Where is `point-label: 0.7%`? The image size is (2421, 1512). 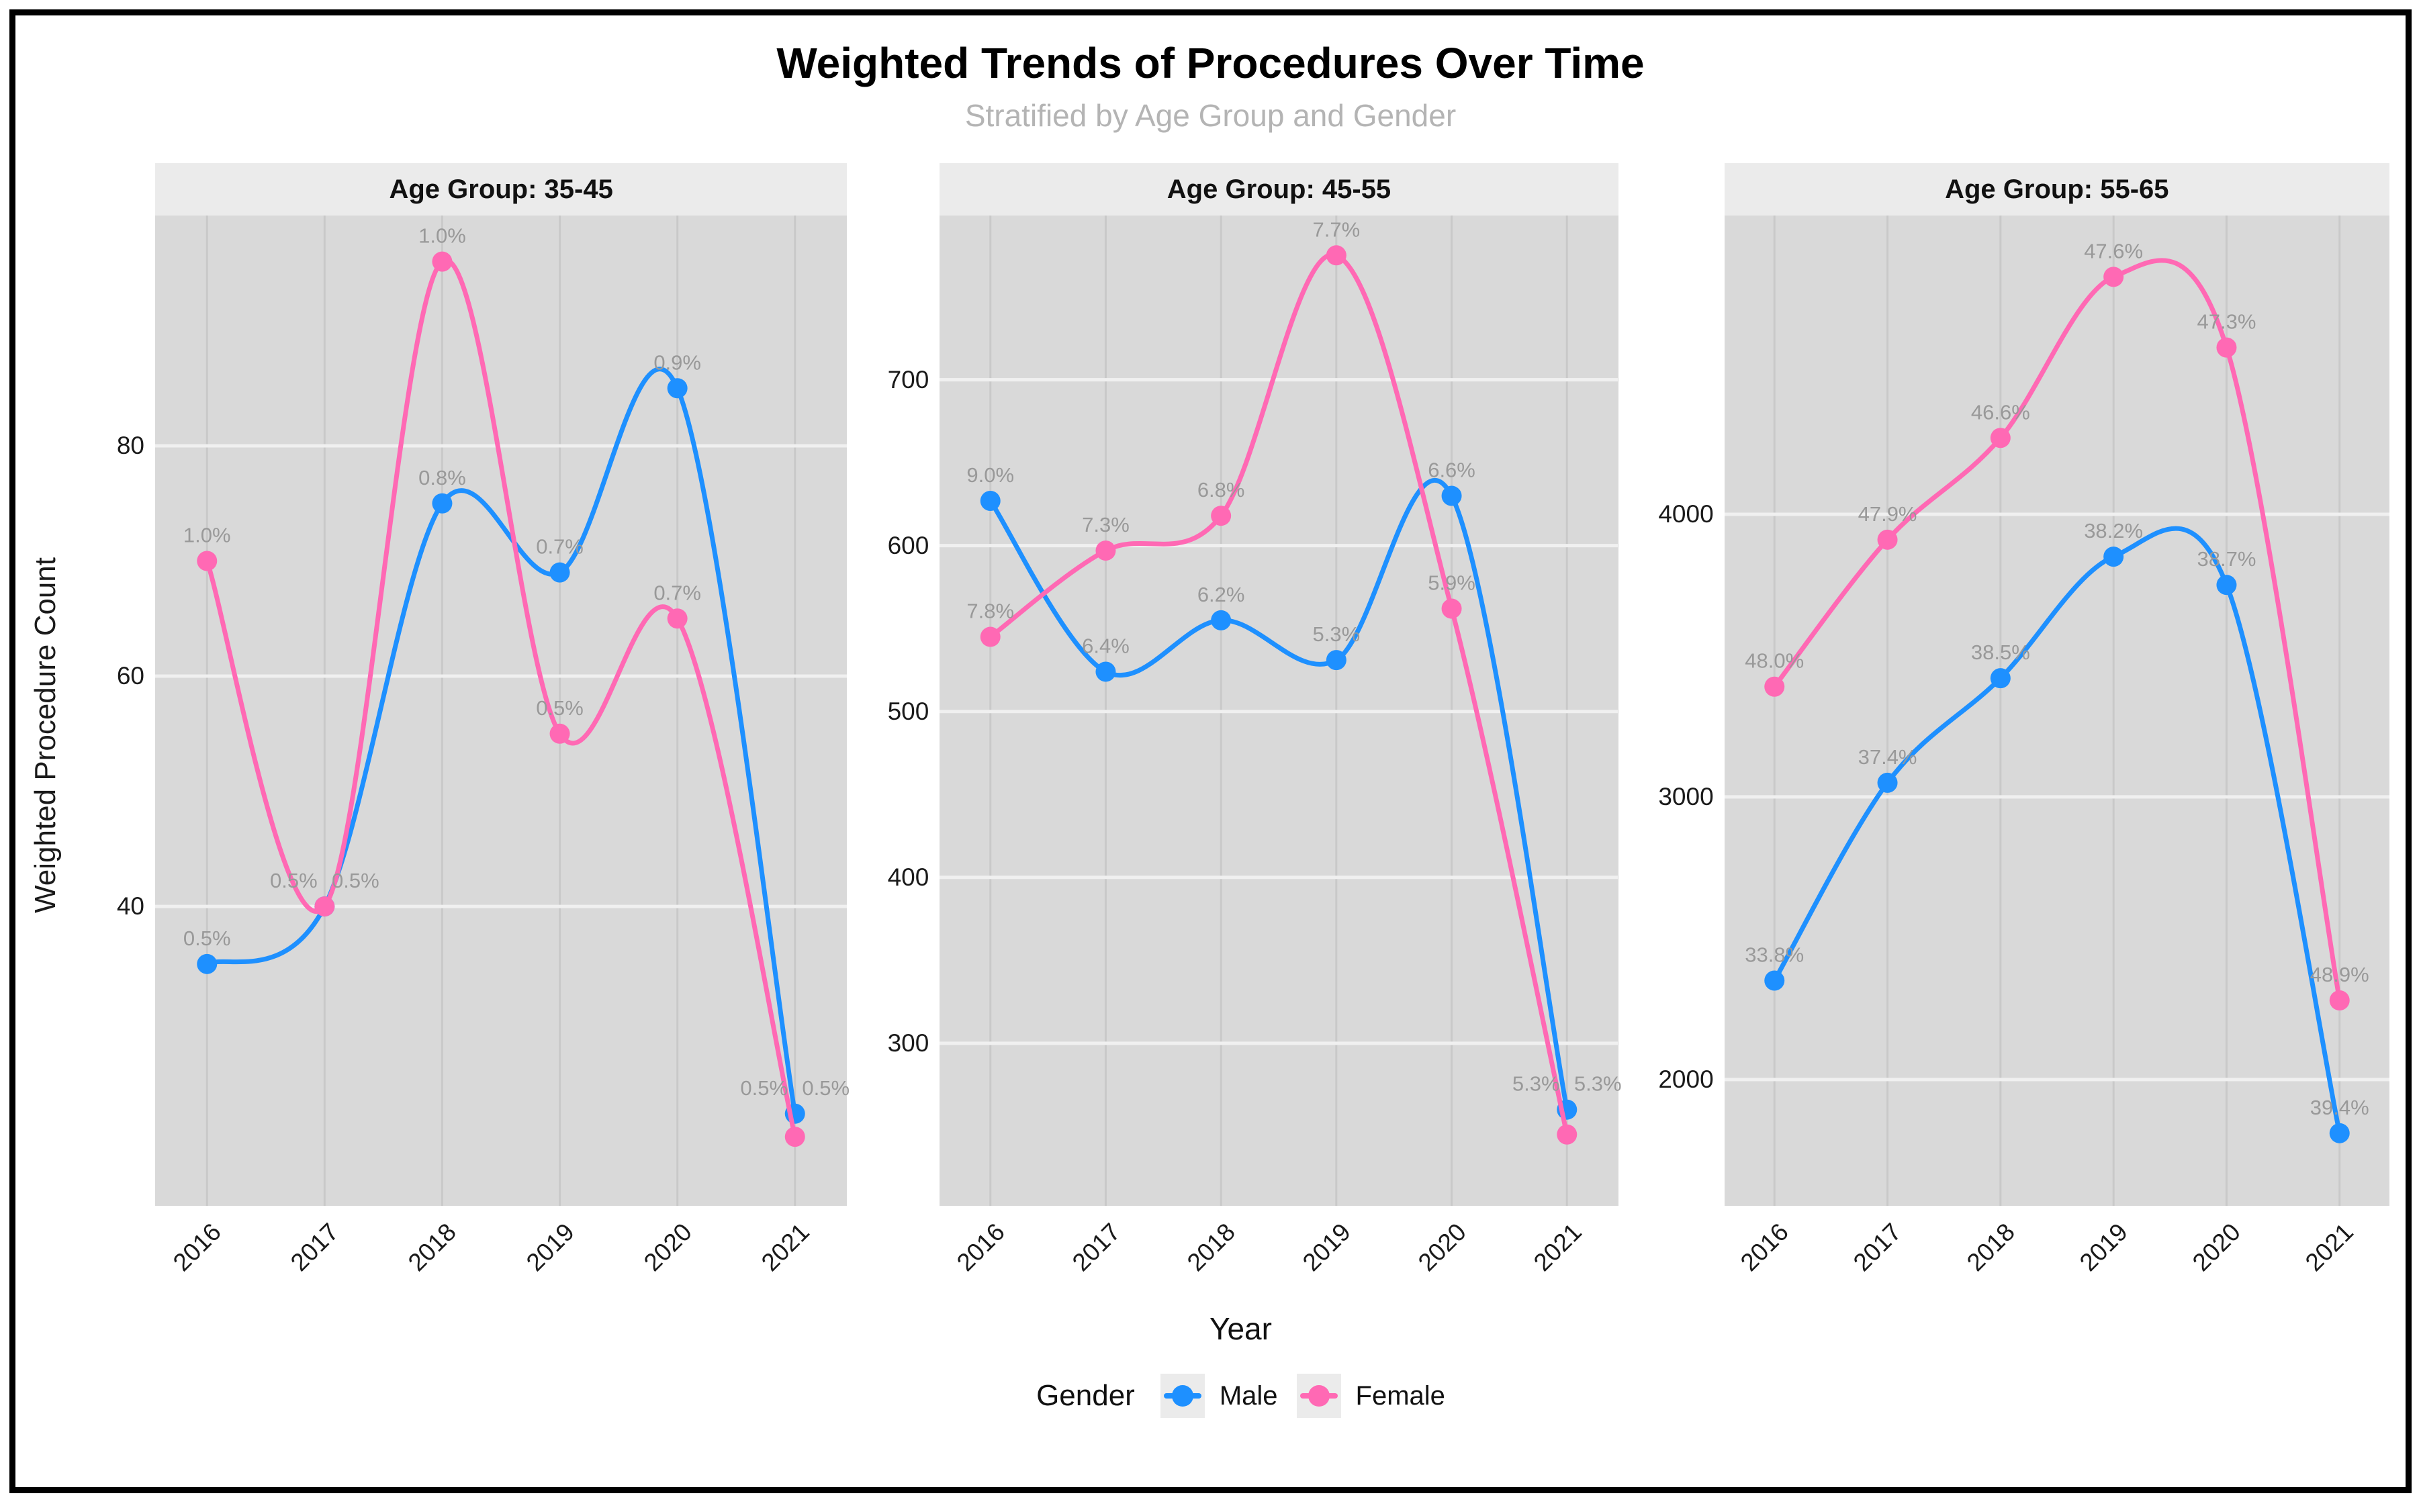
point-label: 0.7% is located at coordinates (677, 592).